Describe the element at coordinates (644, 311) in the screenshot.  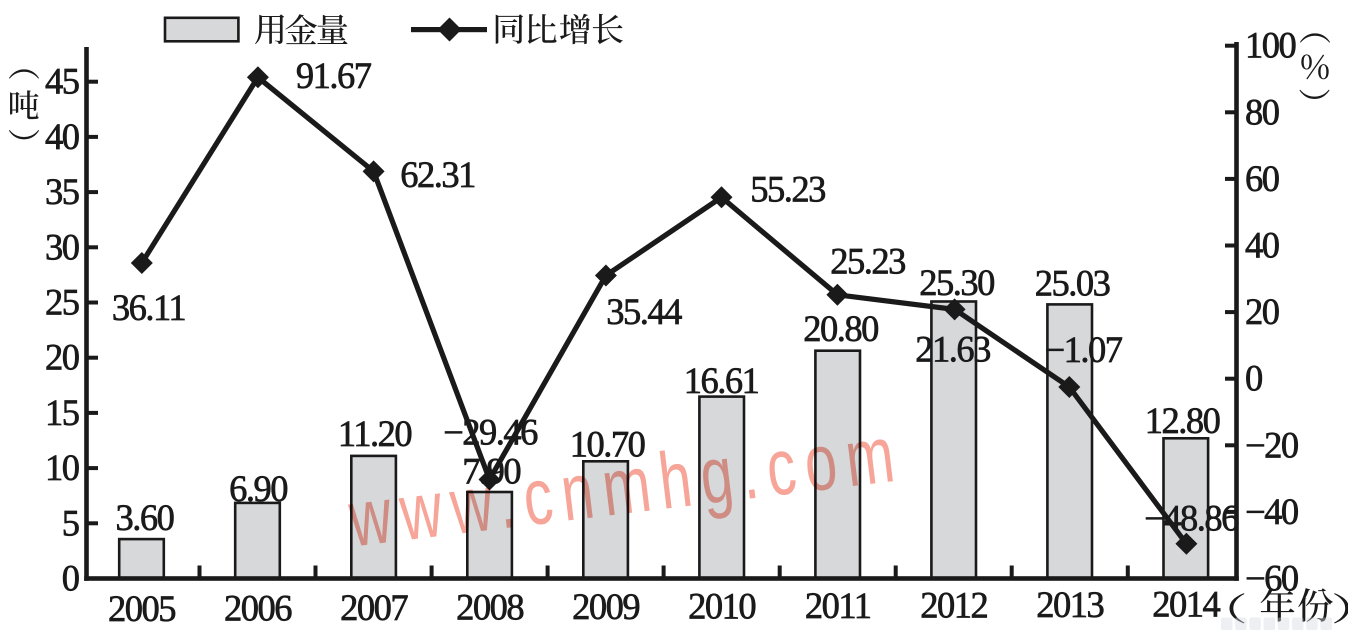
I see `svg-text: 35.44` at that location.